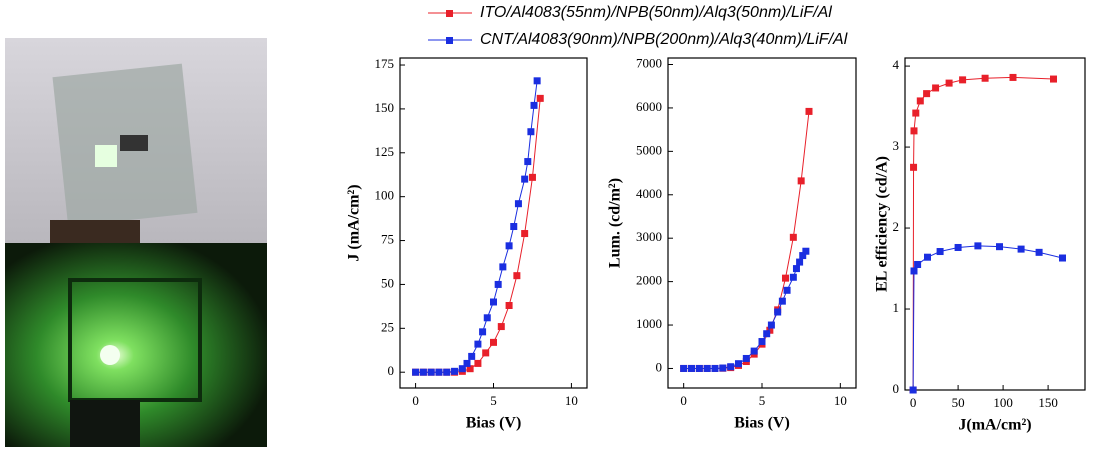  Describe the element at coordinates (387, 282) in the screenshot. I see `y-tick-label: 50` at that location.